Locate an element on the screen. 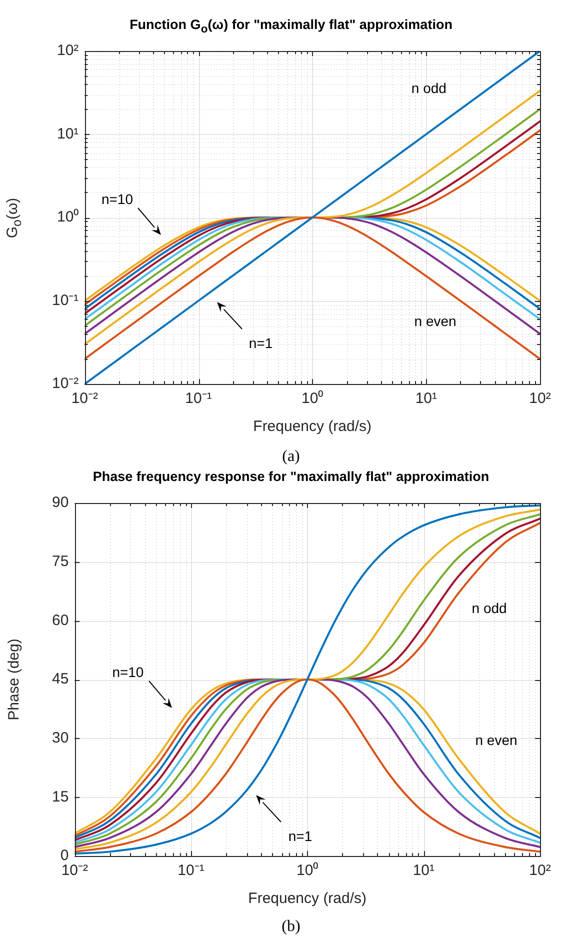  y-tick-label: 75 is located at coordinates (60, 561).